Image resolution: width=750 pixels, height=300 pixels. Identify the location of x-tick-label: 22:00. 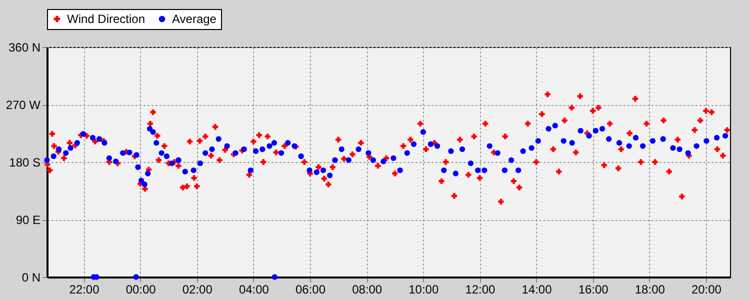
(84, 289).